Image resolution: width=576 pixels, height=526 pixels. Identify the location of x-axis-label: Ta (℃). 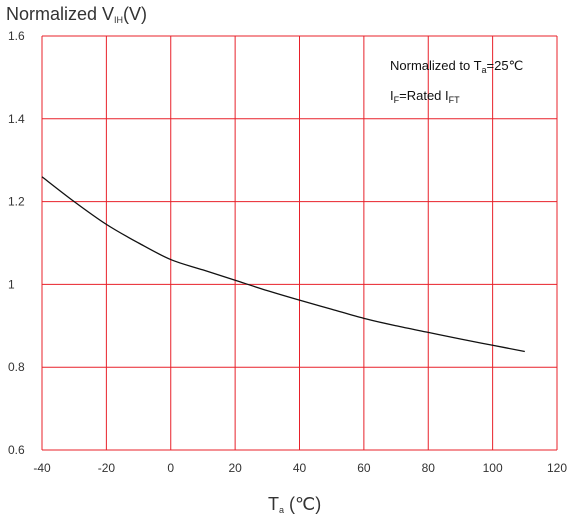
(295, 504).